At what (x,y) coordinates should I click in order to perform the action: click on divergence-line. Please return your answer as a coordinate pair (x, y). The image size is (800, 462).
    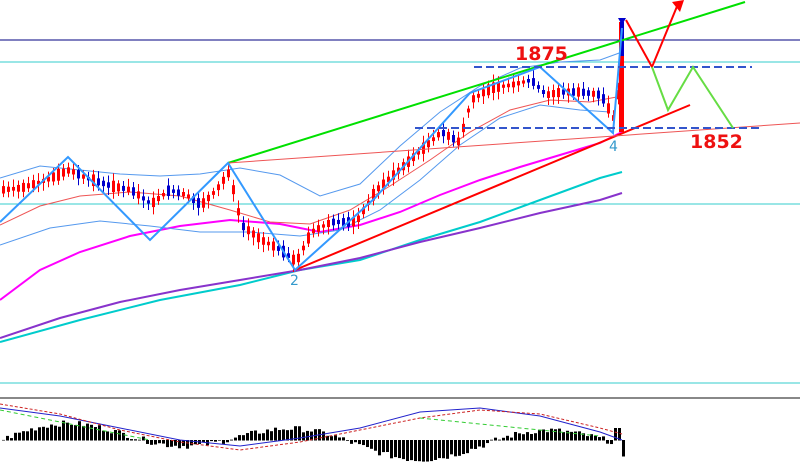
    Looking at the image, I should click on (510, 427).